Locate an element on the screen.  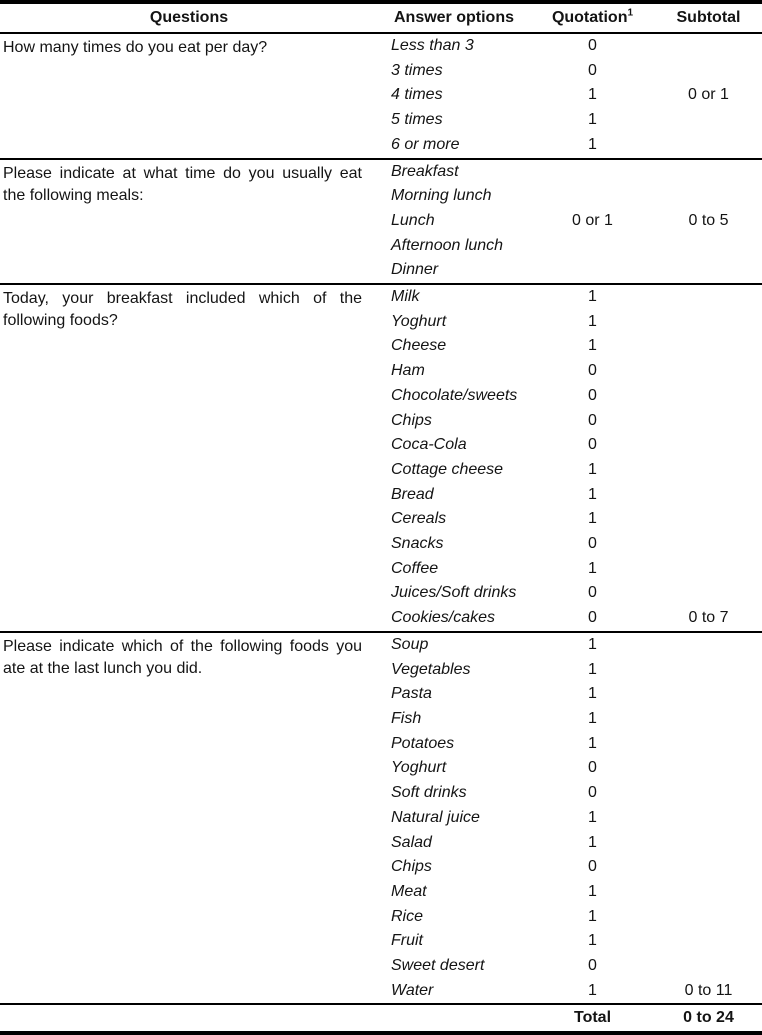
answer-option-cell: Fish is located at coordinates (406, 718).